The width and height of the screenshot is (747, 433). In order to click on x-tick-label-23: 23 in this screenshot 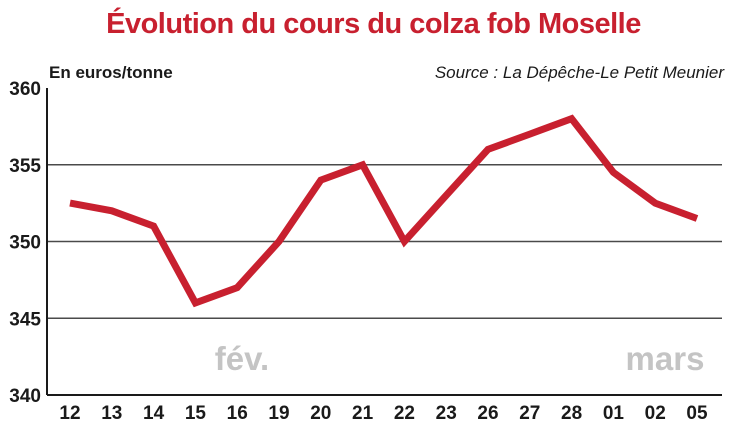, I will do `click(446, 413)`.